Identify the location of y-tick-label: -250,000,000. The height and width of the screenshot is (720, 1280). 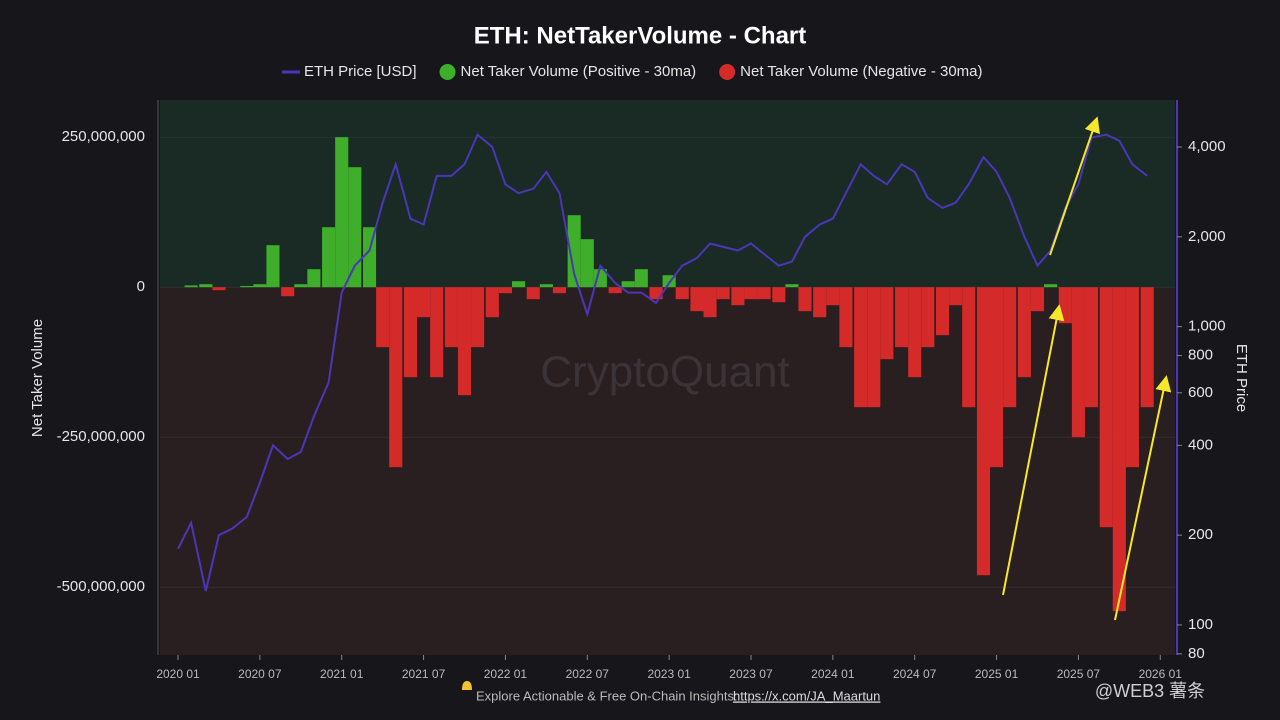
(101, 436).